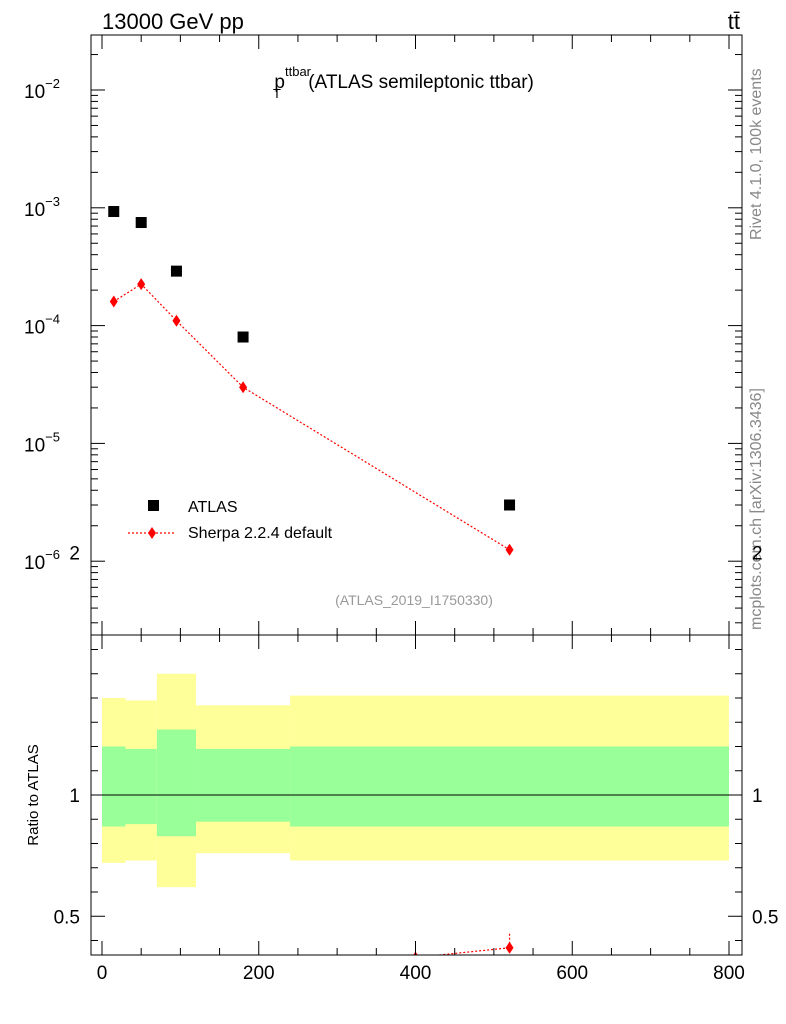 This screenshot has height=1024, width=786. Describe the element at coordinates (74, 796) in the screenshot. I see `ratio-ytick-label: 1` at that location.